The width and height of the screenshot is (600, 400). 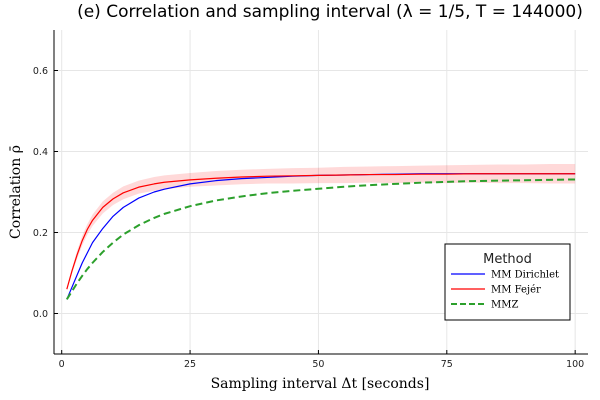 I want to click on y-tick-labels: 0.0 0.2 0.4 0.6, so click(x=40, y=193).